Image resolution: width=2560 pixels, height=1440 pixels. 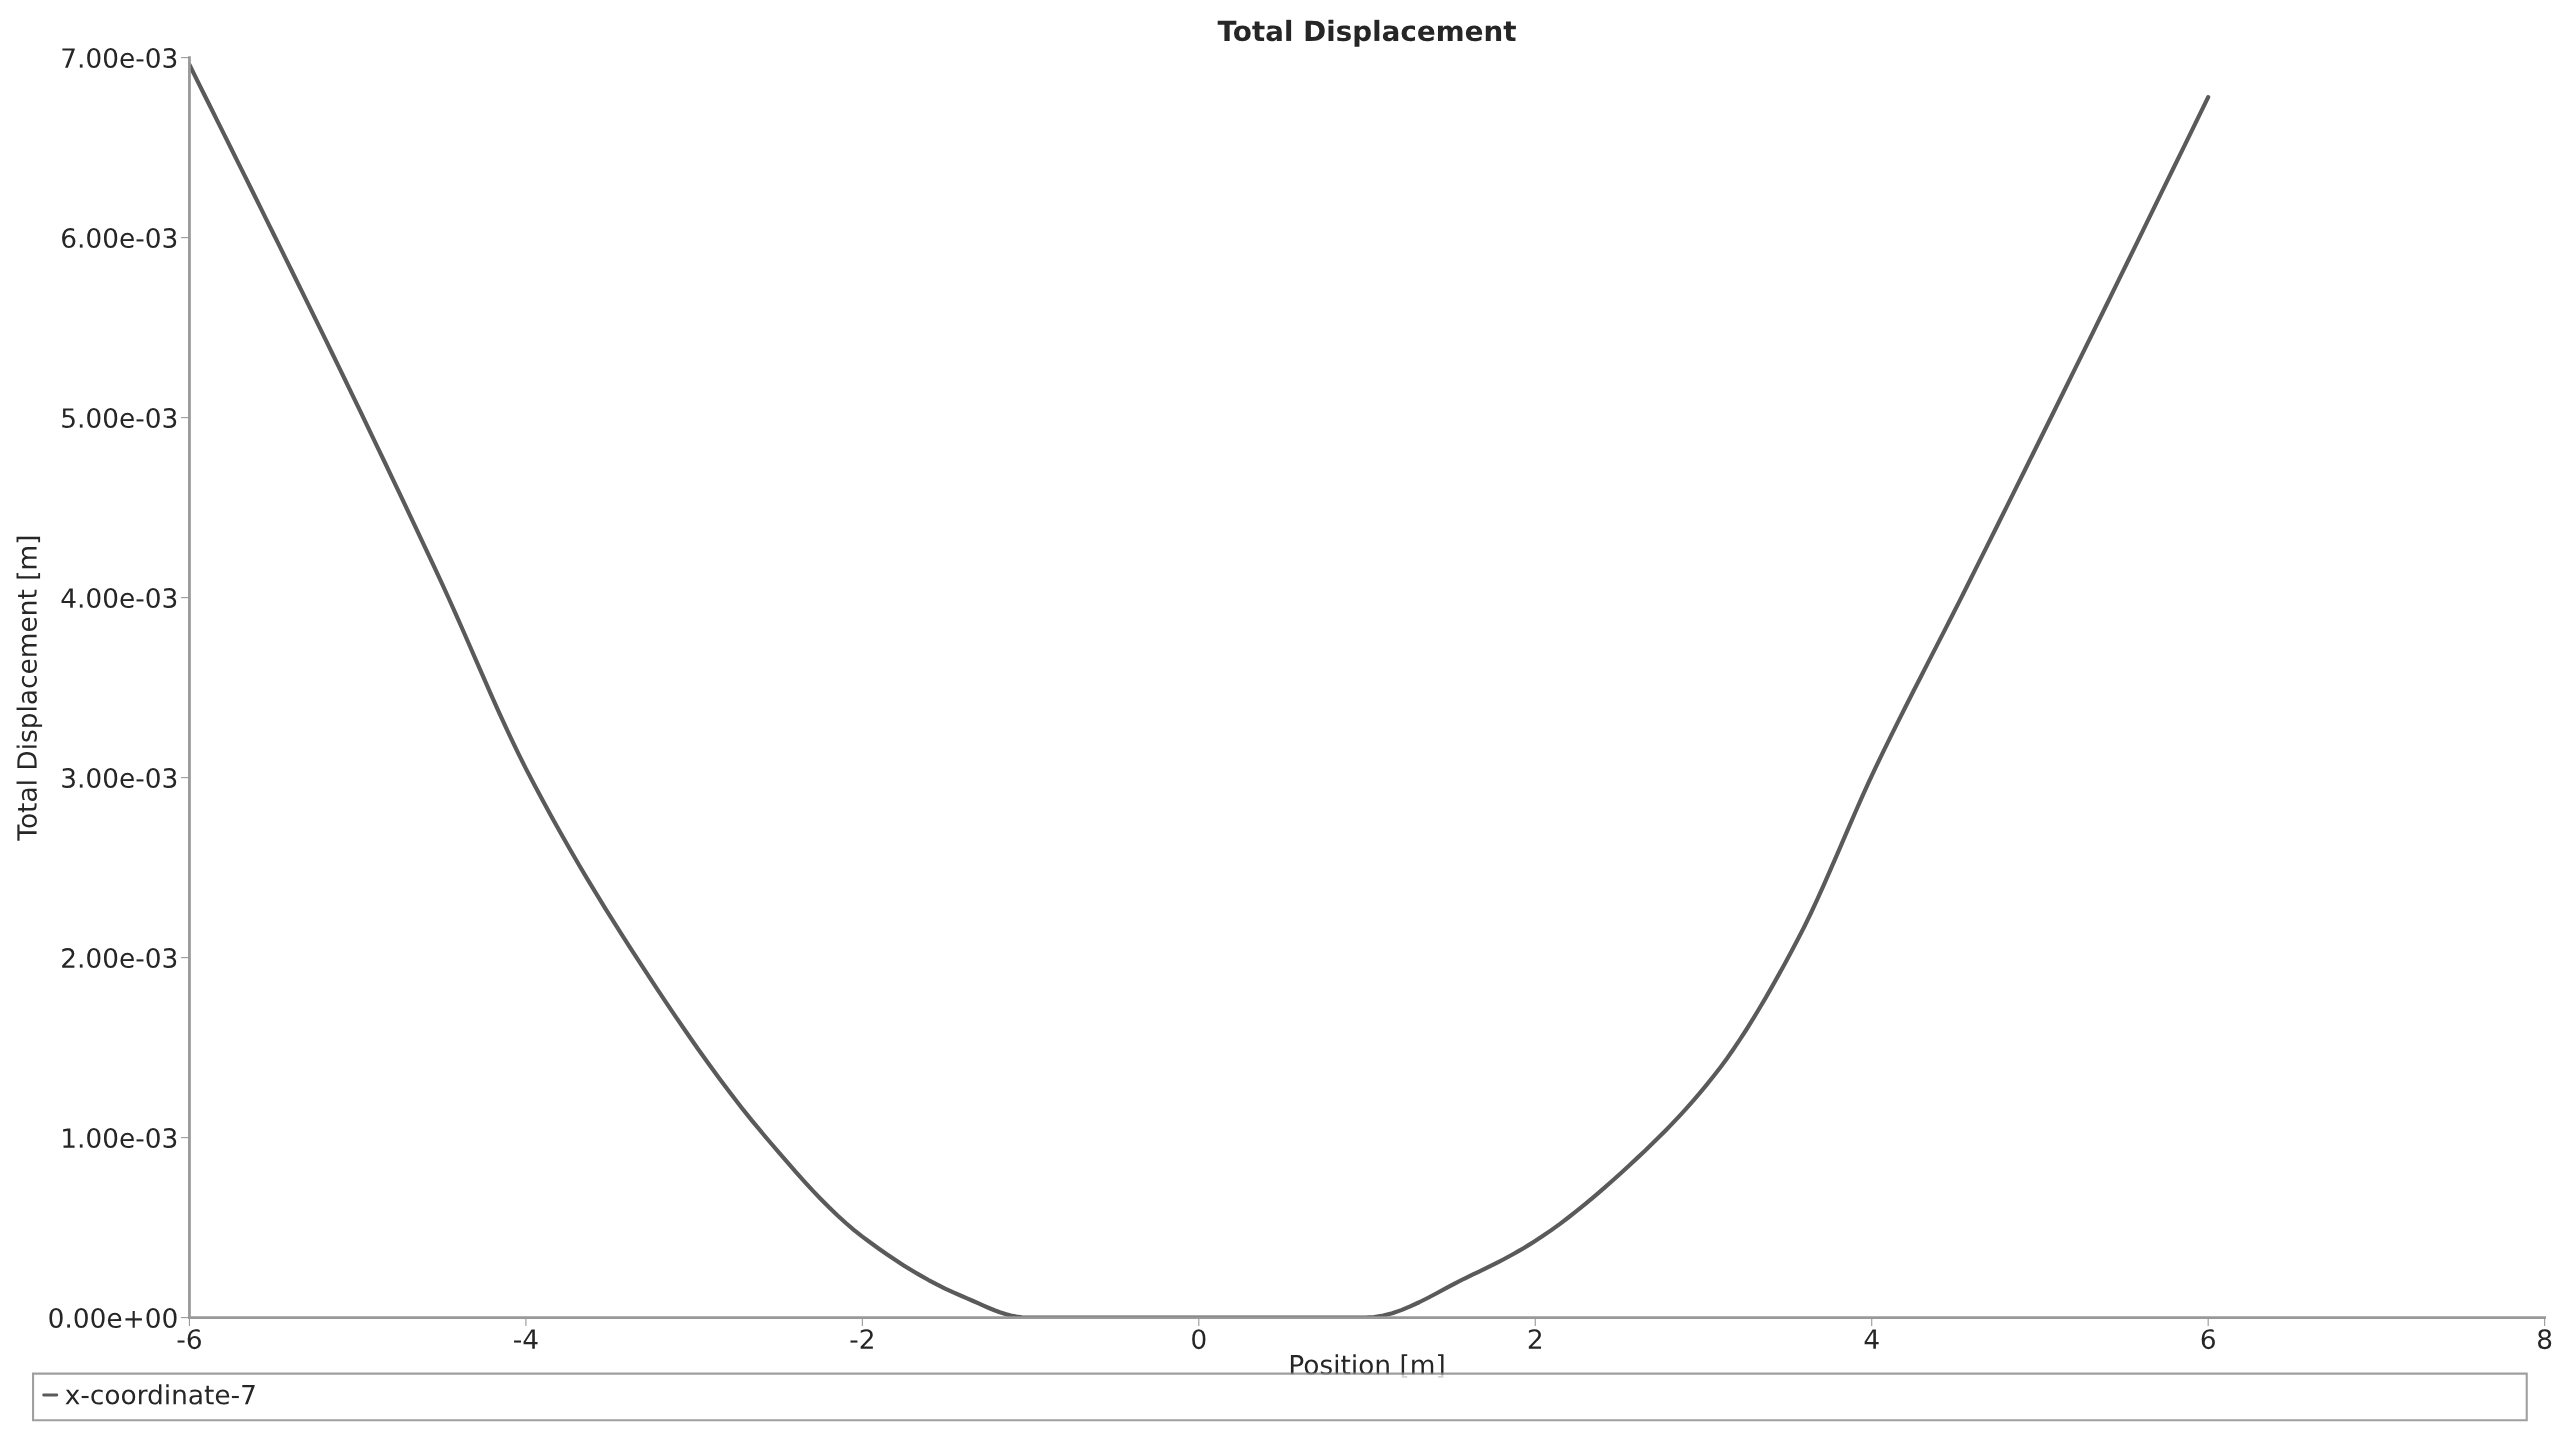 I want to click on x-tick-label: 6, so click(x=2208, y=1339).